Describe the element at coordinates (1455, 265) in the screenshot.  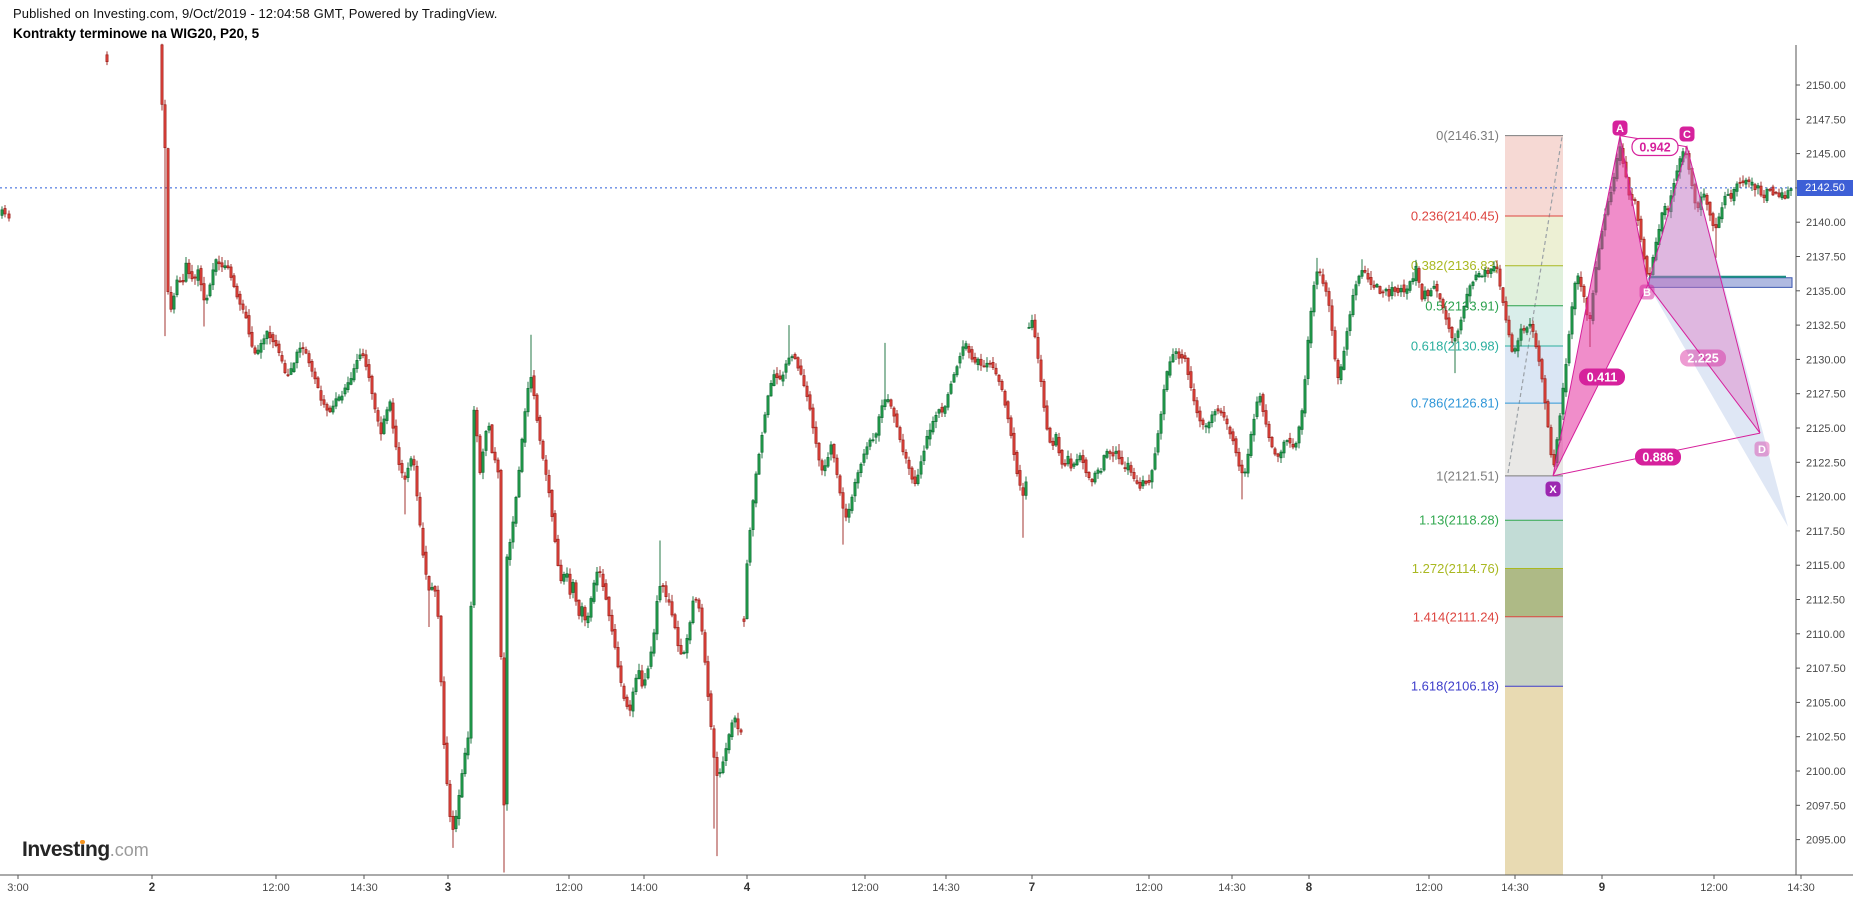
I see `svg-text: 0.382(2136.83)` at that location.